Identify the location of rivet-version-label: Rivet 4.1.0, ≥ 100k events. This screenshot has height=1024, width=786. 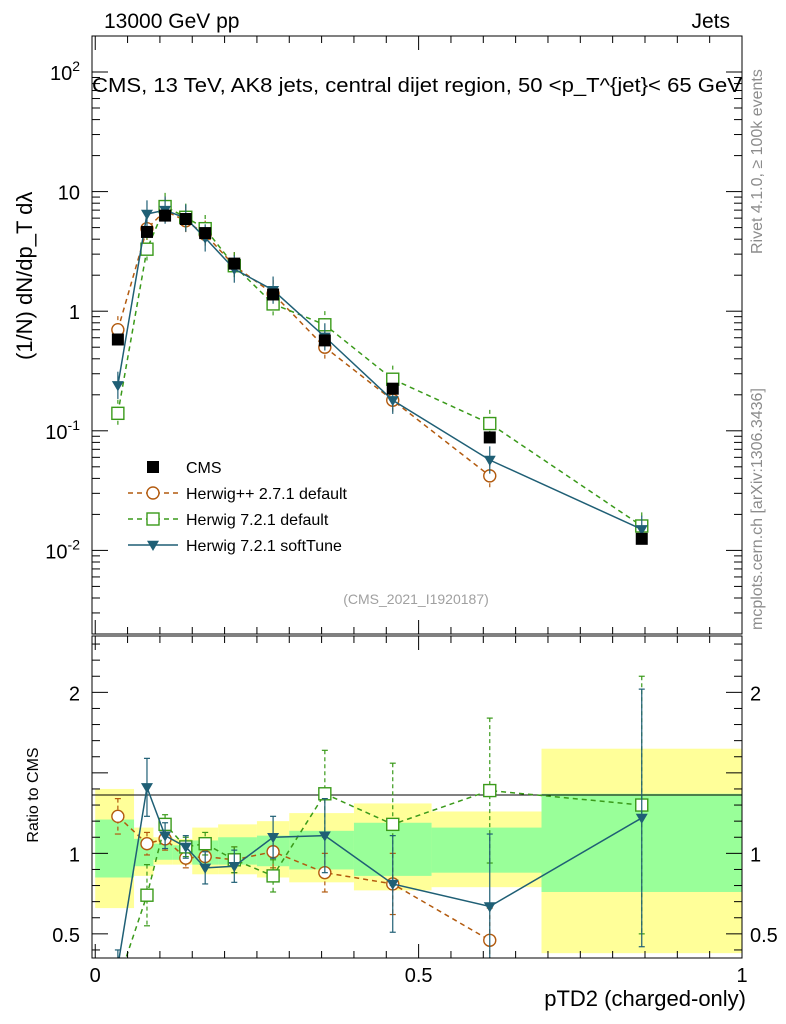
(757, 161).